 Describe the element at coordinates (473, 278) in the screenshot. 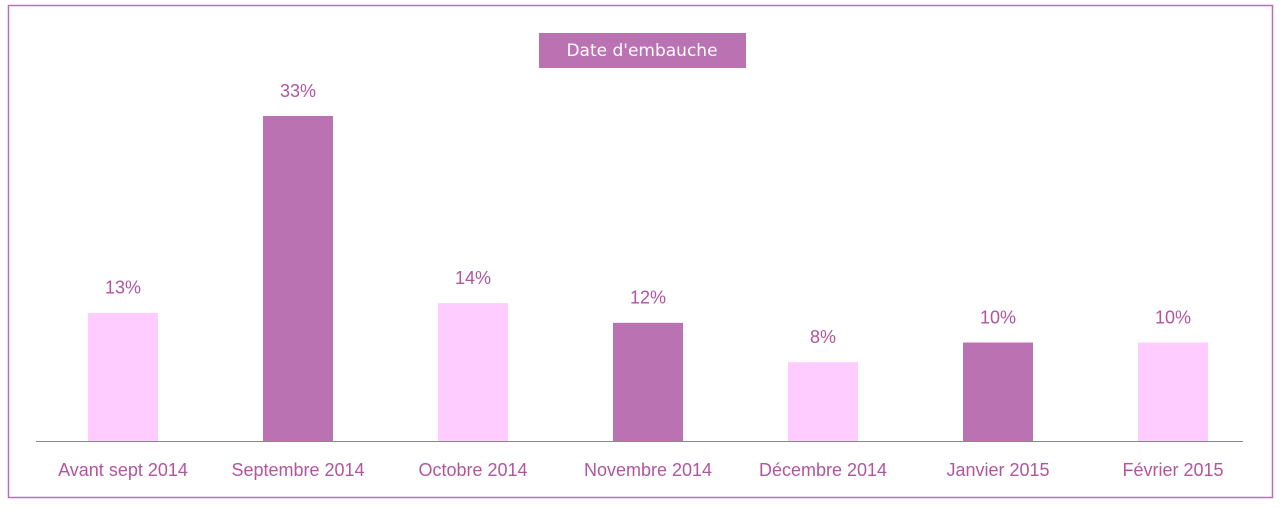

I see `data-label: 14%` at that location.